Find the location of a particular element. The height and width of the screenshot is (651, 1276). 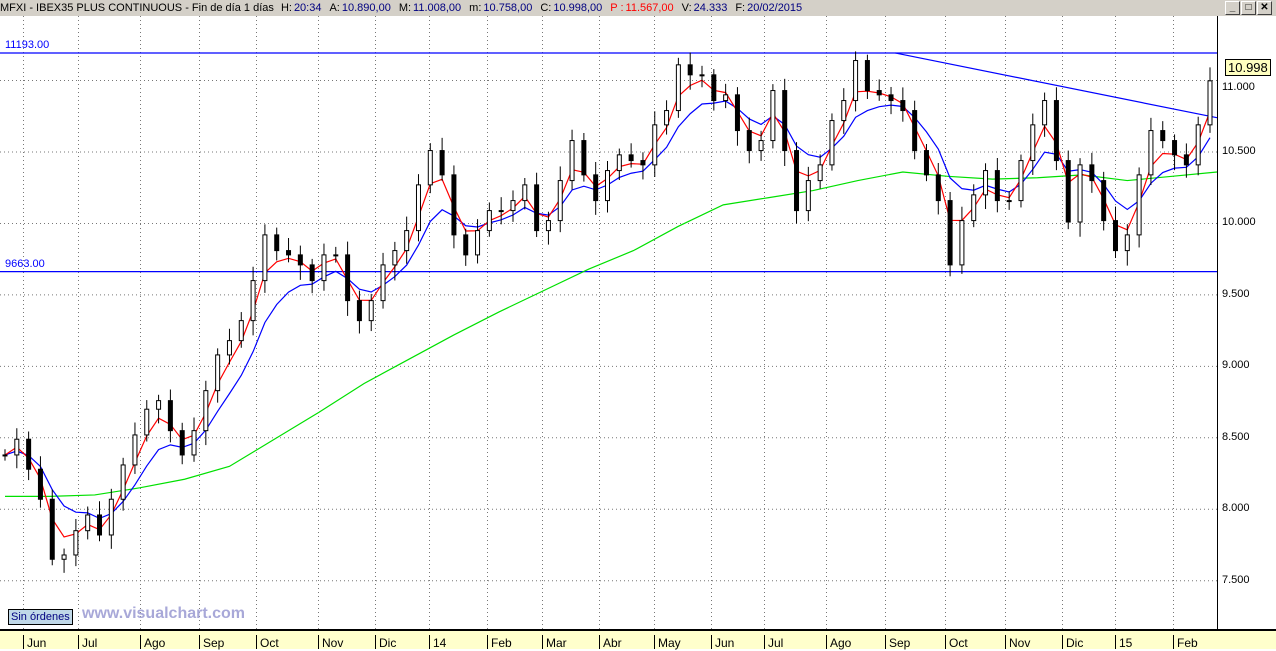

trendline is located at coordinates (1056, 85).